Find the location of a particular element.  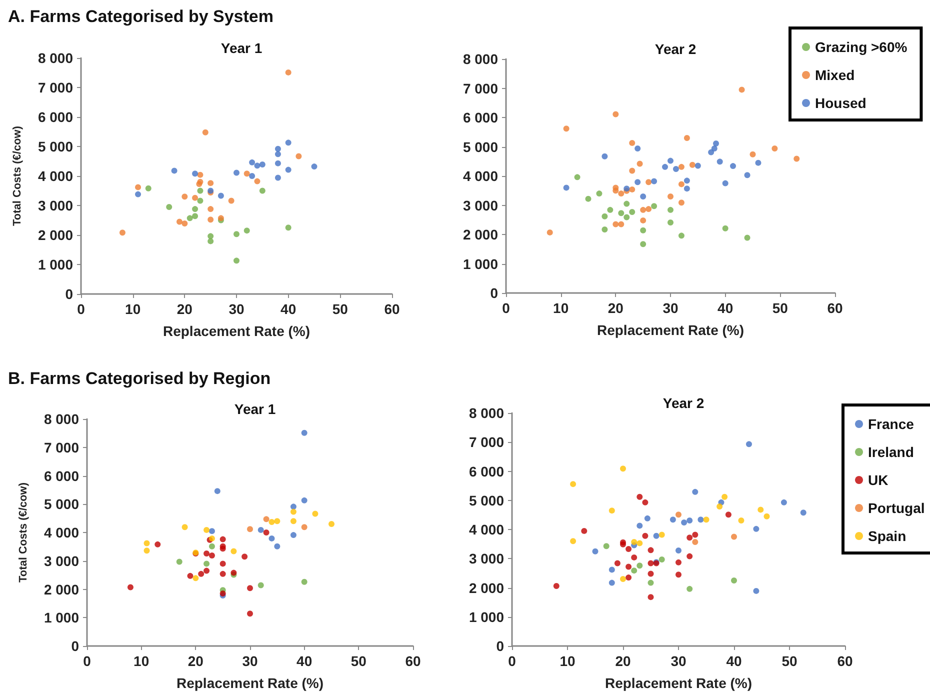

legend-label: Housed is located at coordinates (840, 103).